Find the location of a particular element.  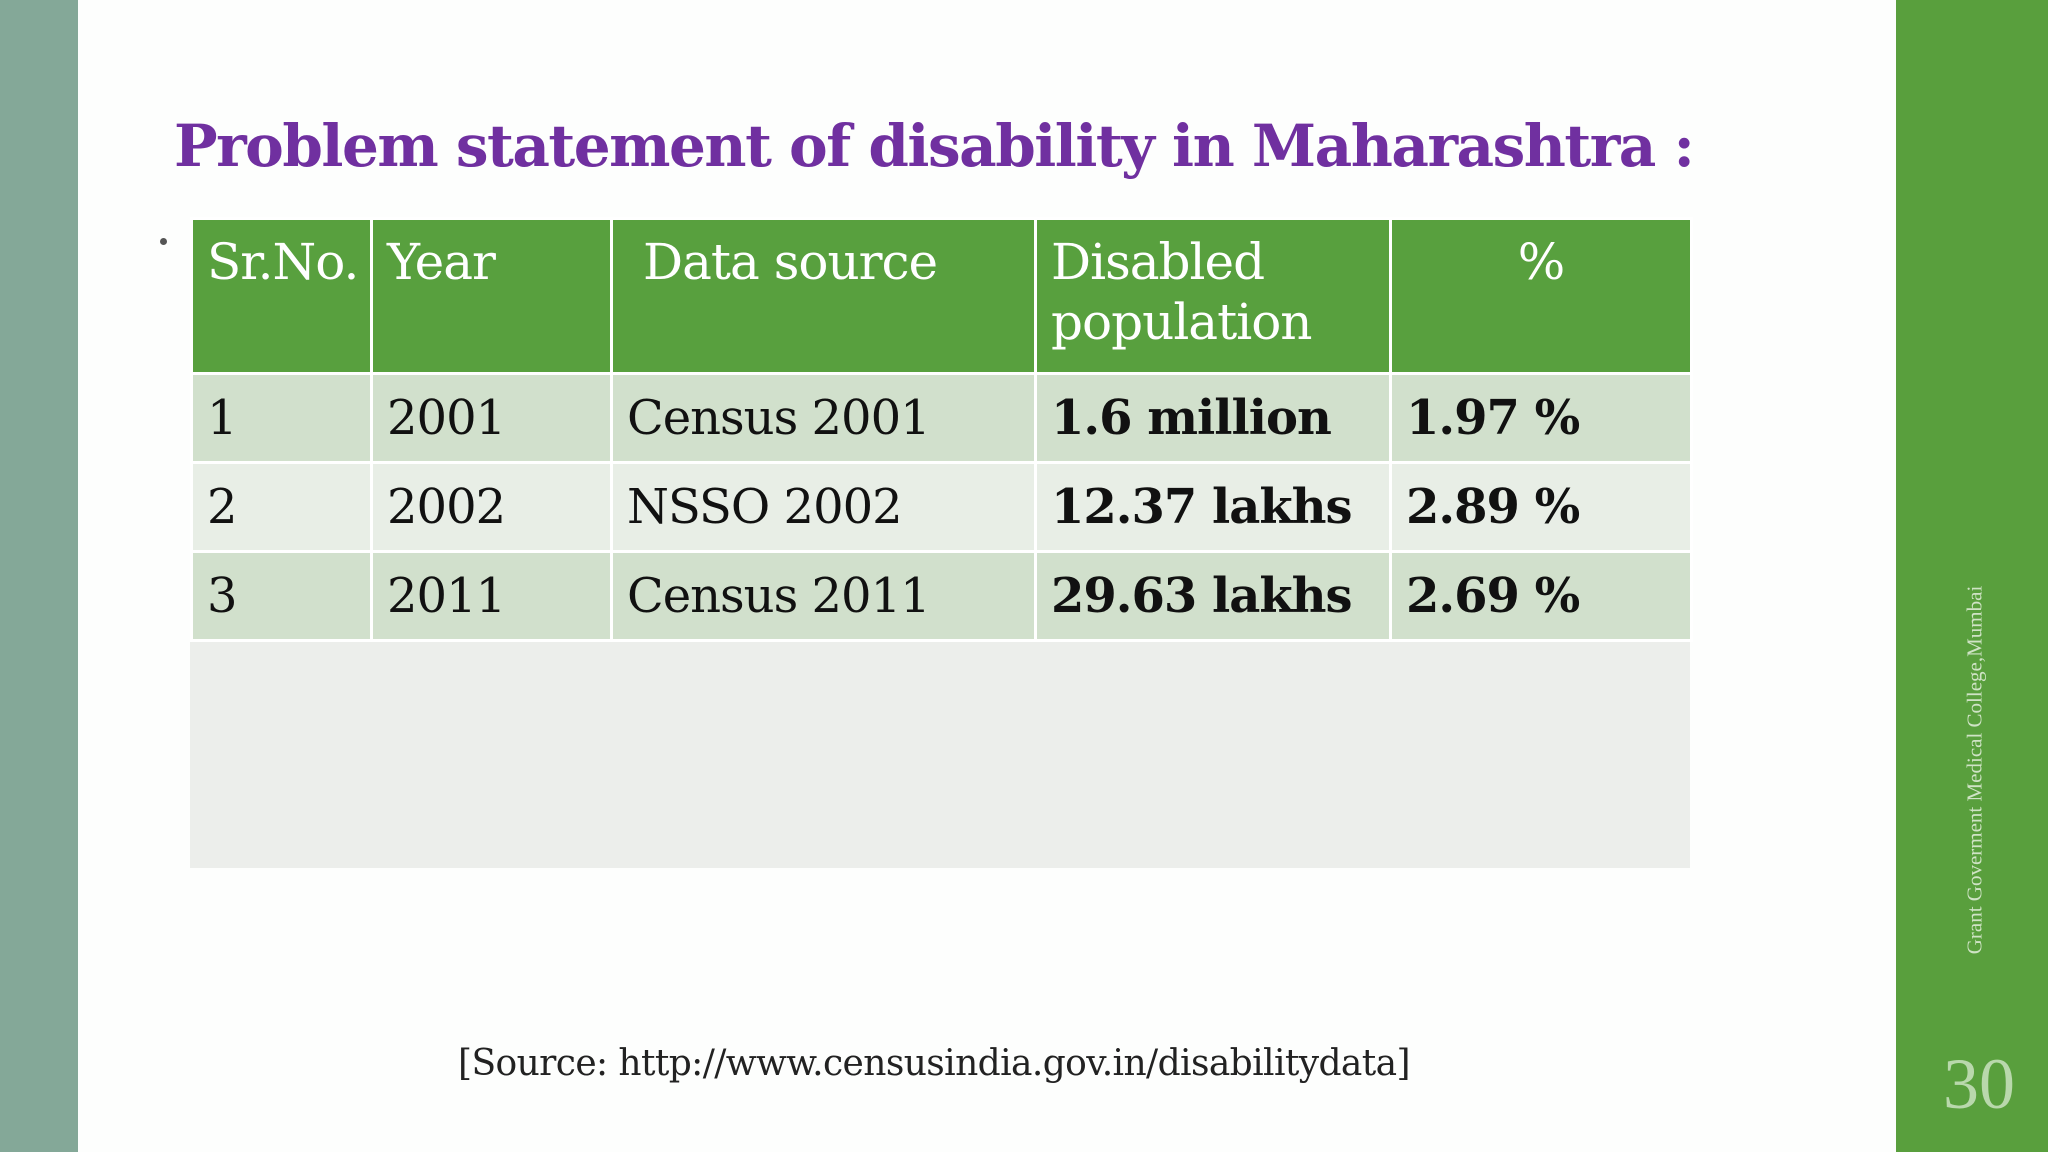

header-disabled-population: Disabled population is located at coordinates (1213, 296).